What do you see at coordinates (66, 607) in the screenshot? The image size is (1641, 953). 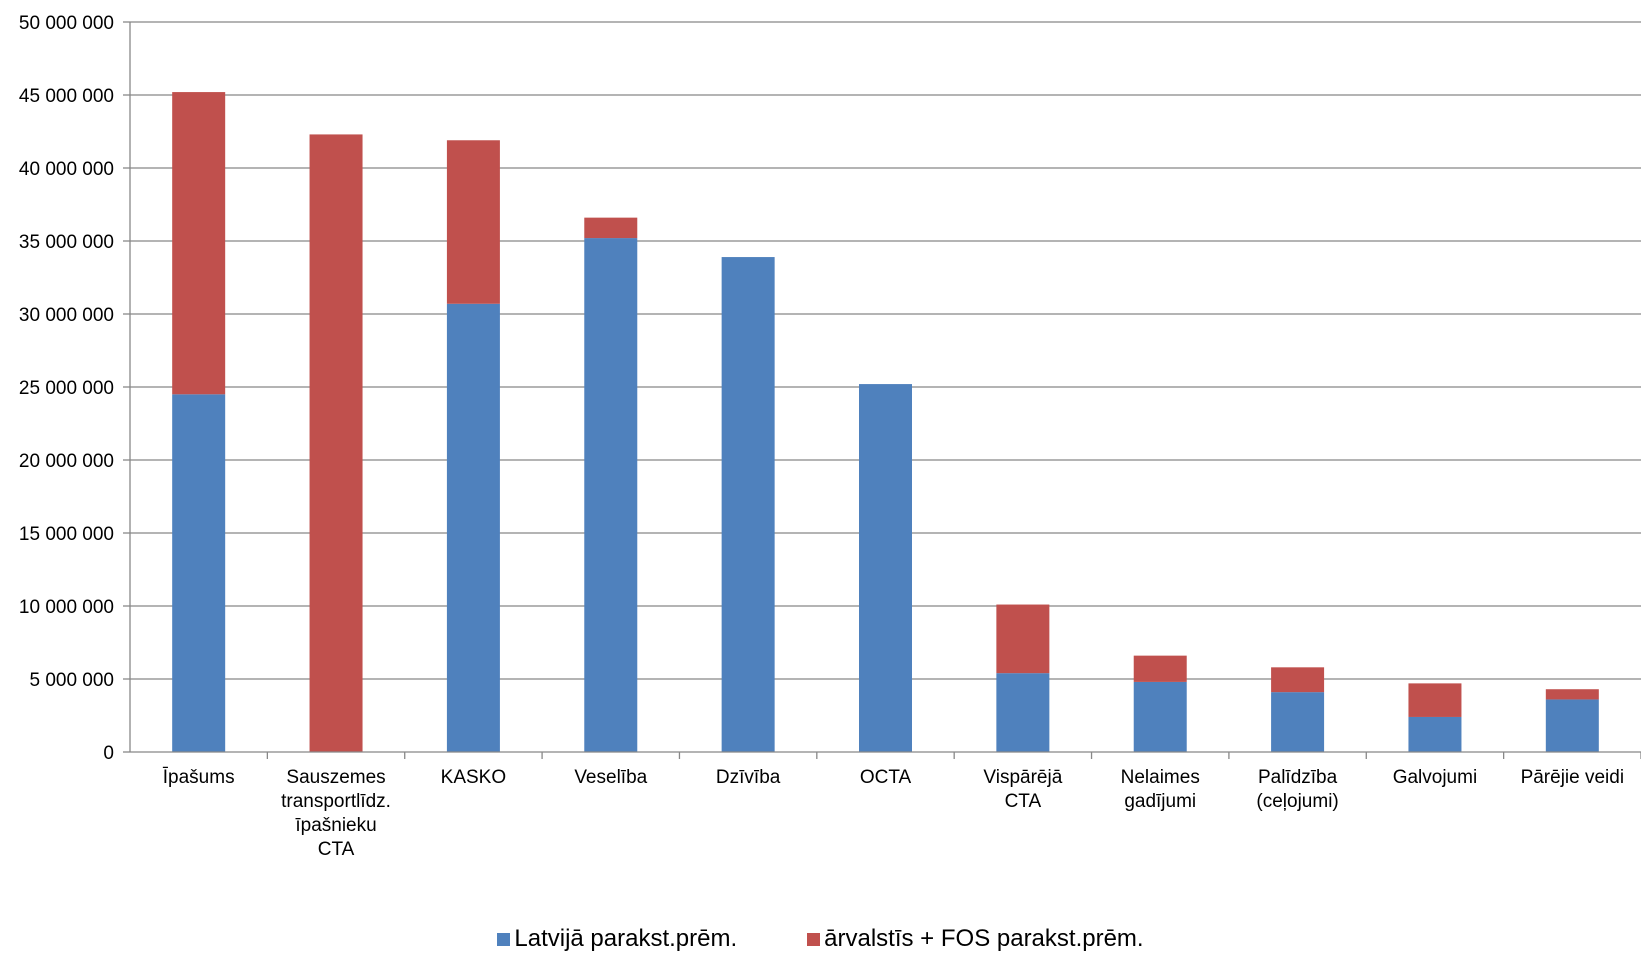 I see `y-tick-label: 10 000 000` at bounding box center [66, 607].